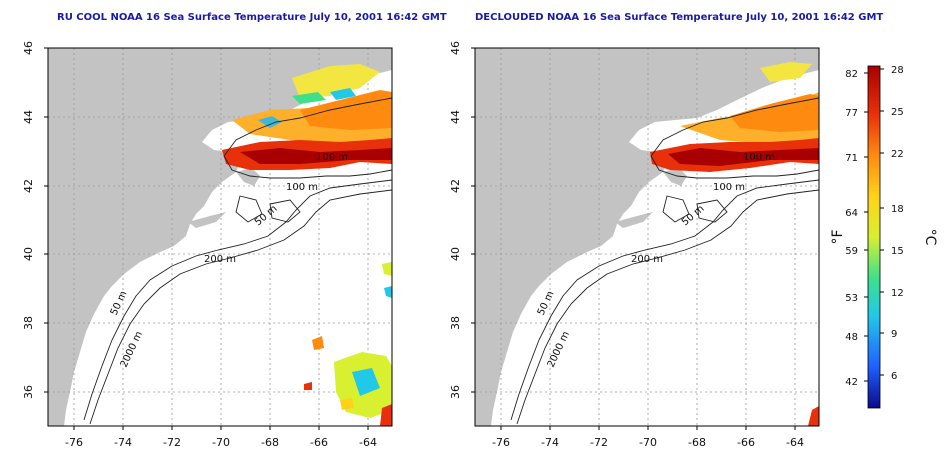 The image size is (950, 475). Describe the element at coordinates (897, 251) in the screenshot. I see `celsius-tick-label: 15` at that location.